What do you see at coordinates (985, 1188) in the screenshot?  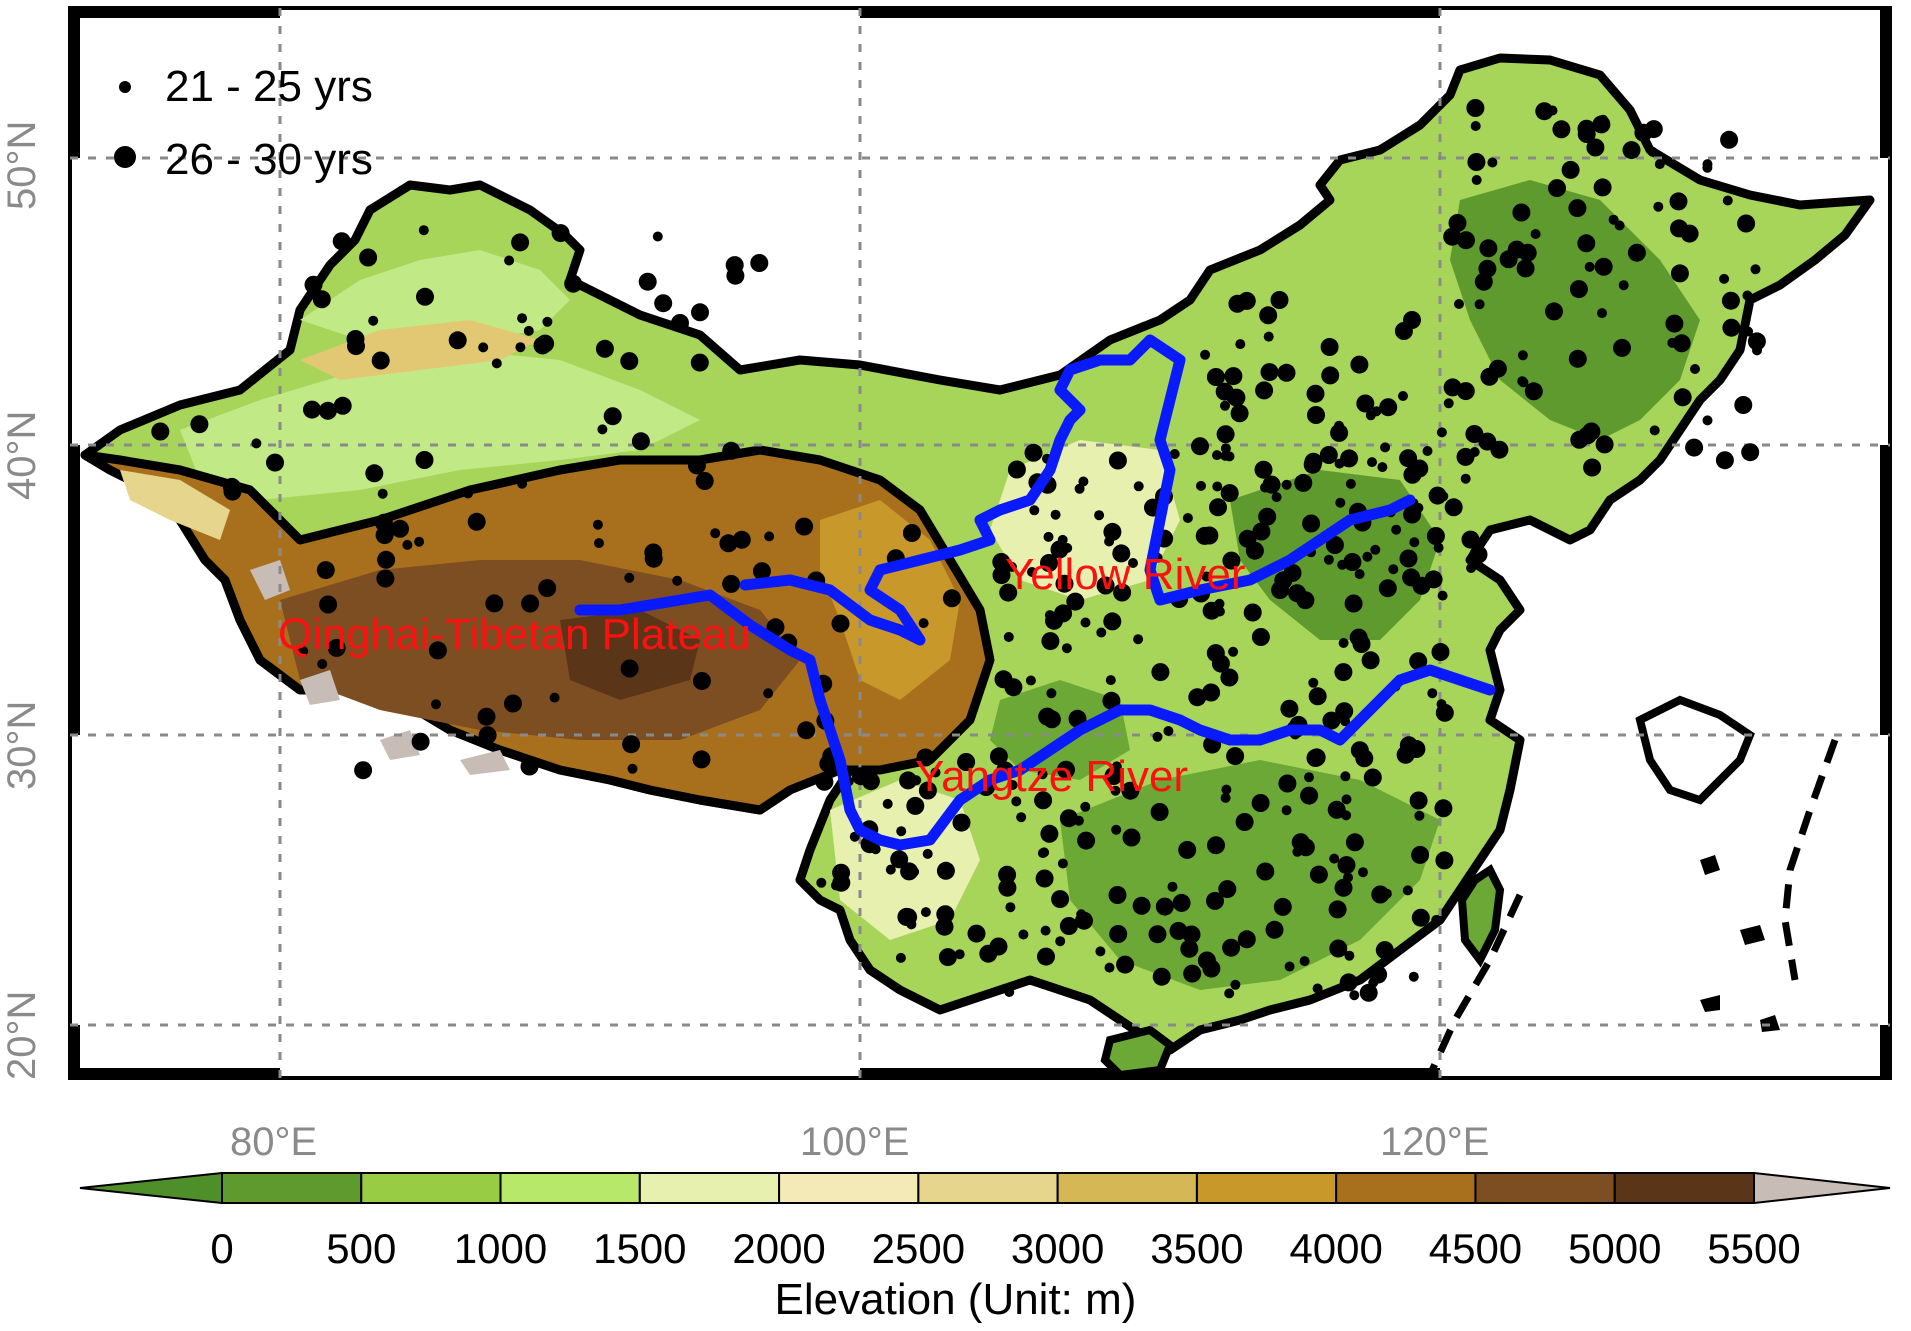 I see `colorbar` at bounding box center [985, 1188].